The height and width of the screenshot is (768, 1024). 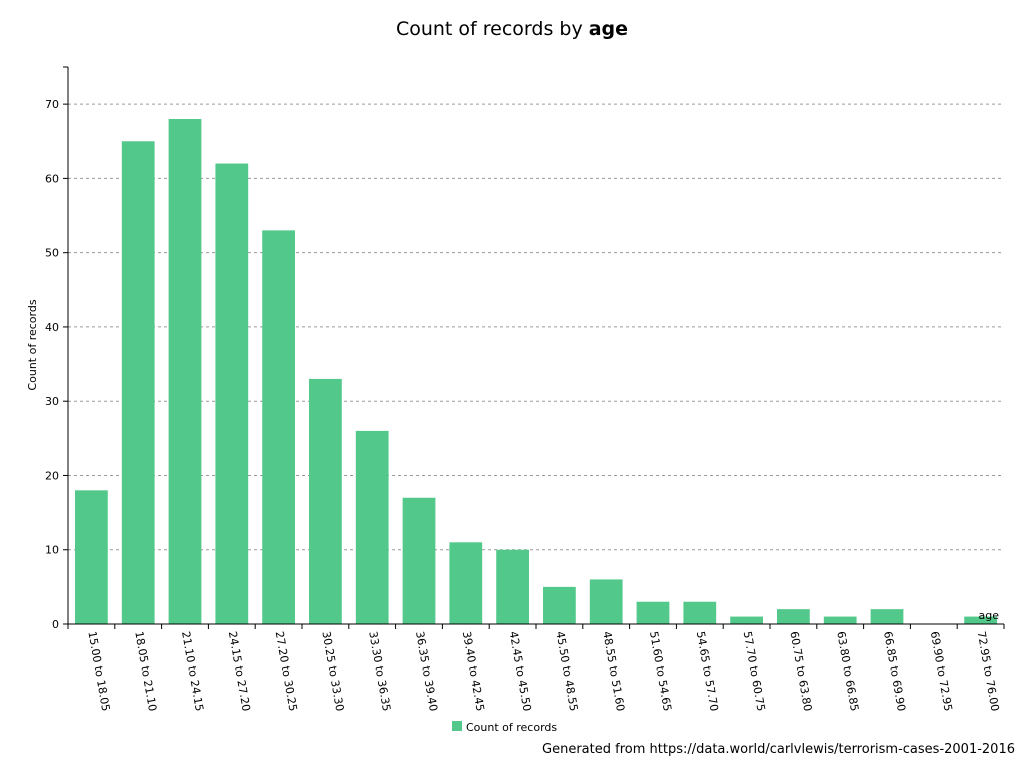 What do you see at coordinates (426, 671) in the screenshot?
I see `x-tick-label: 36.35 to 39.40` at bounding box center [426, 671].